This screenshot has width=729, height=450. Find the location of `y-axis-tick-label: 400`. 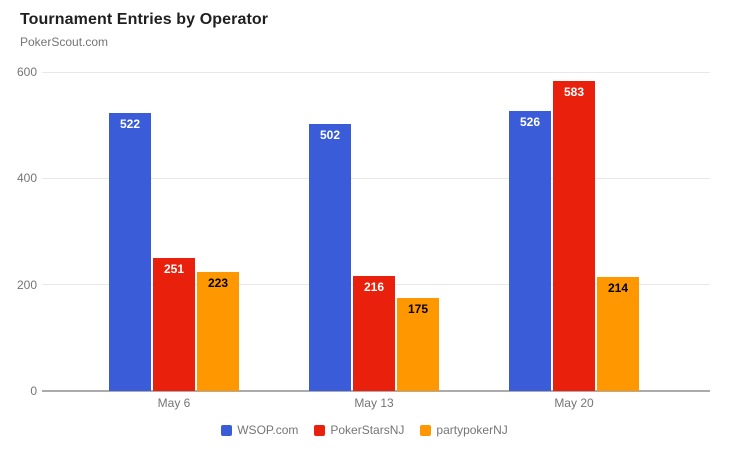

y-axis-tick-label: 400 is located at coordinates (26, 178).